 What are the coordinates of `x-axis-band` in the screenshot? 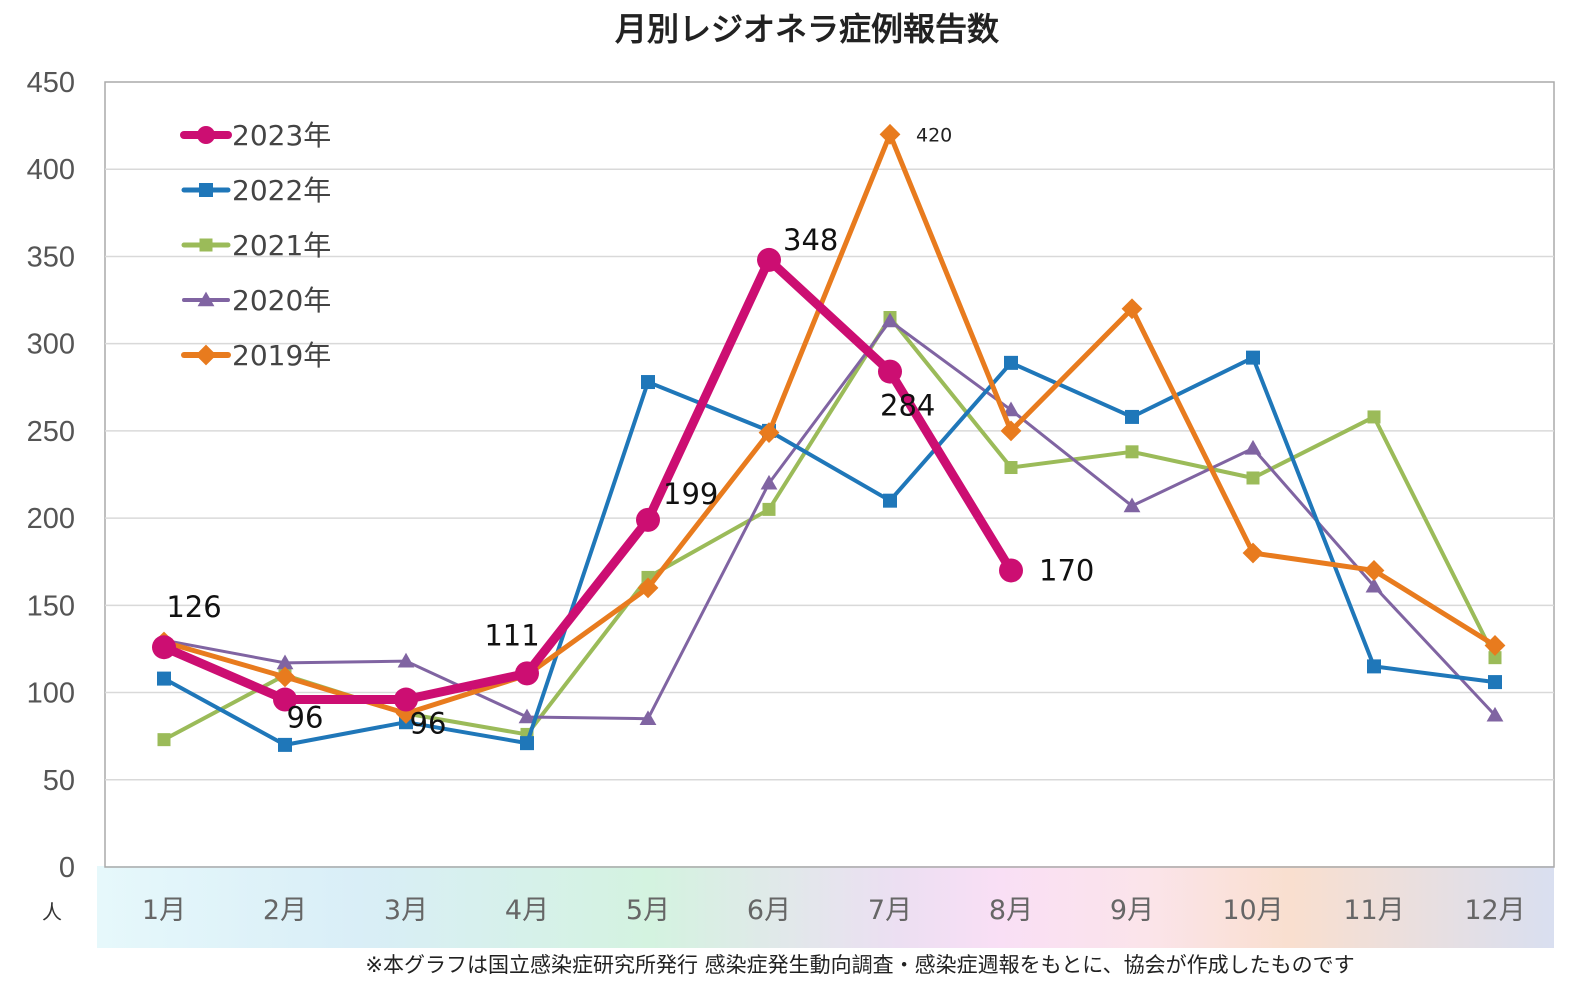 It's located at (825, 907).